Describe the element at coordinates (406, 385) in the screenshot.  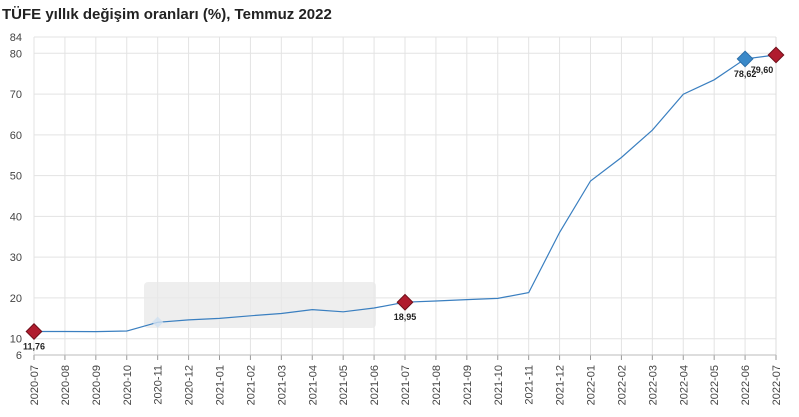
I see `x-tick-label: 2021-07` at that location.